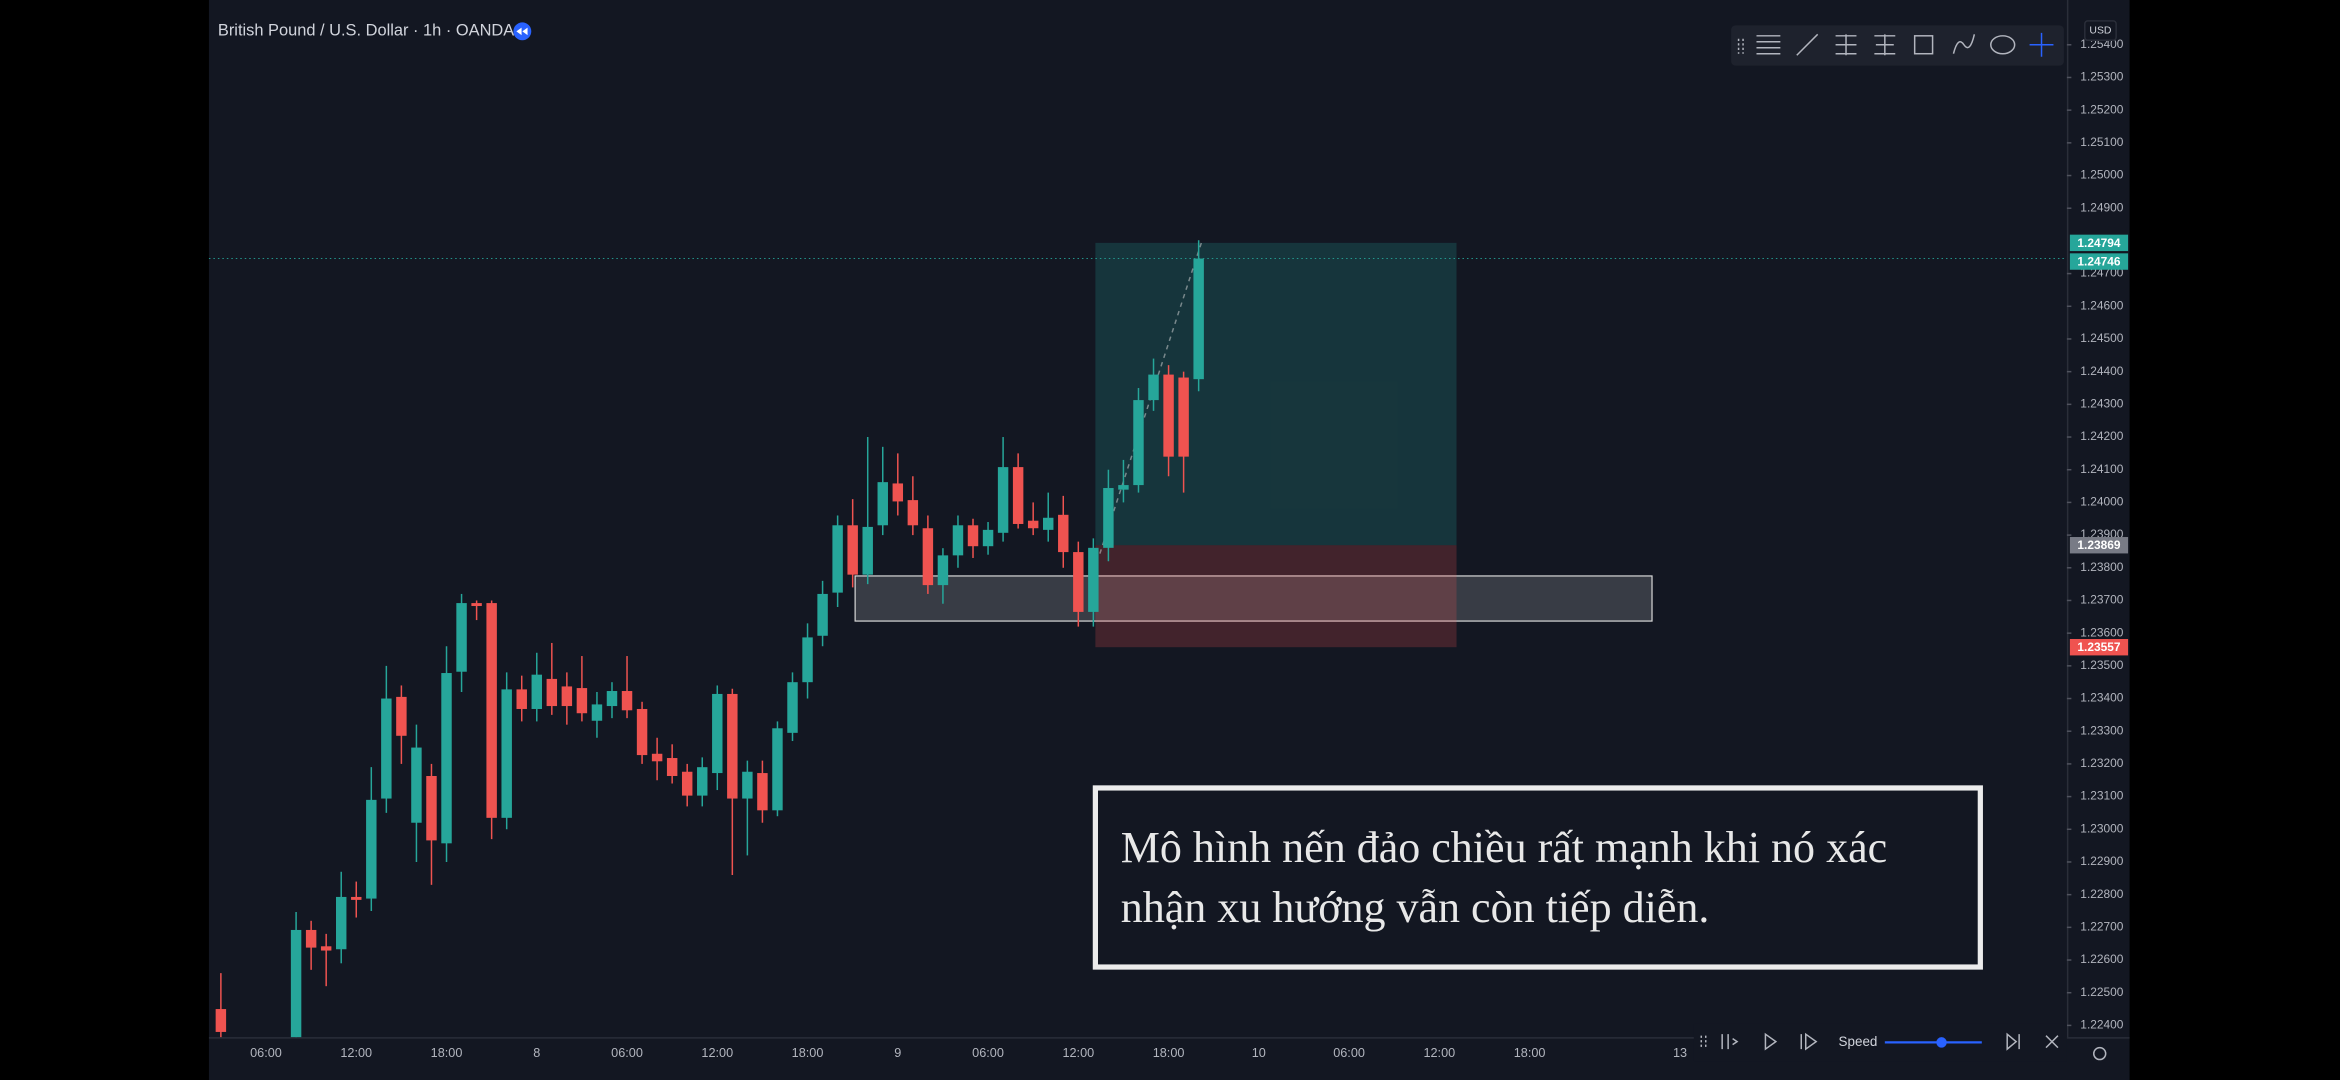 This screenshot has width=2340, height=1080. I want to click on replay-icon, so click(522, 31).